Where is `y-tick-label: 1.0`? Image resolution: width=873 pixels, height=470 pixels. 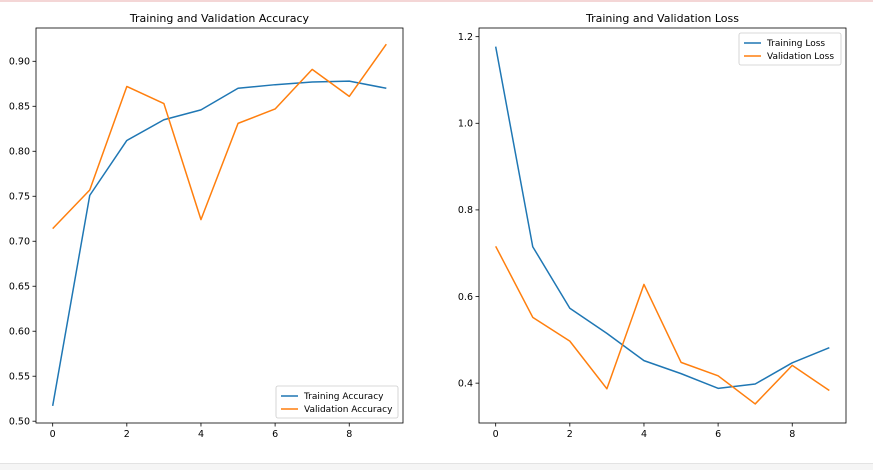
y-tick-label: 1.0 is located at coordinates (465, 124).